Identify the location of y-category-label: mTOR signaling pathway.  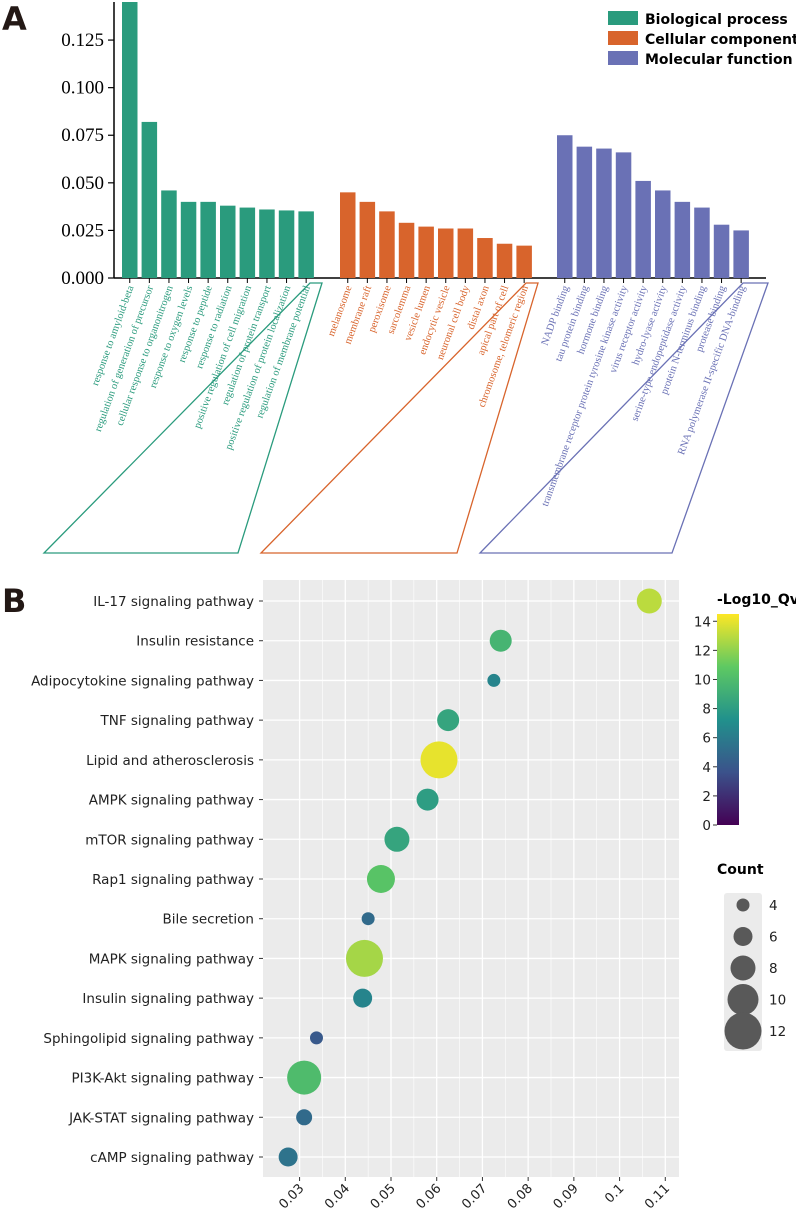
(169, 840).